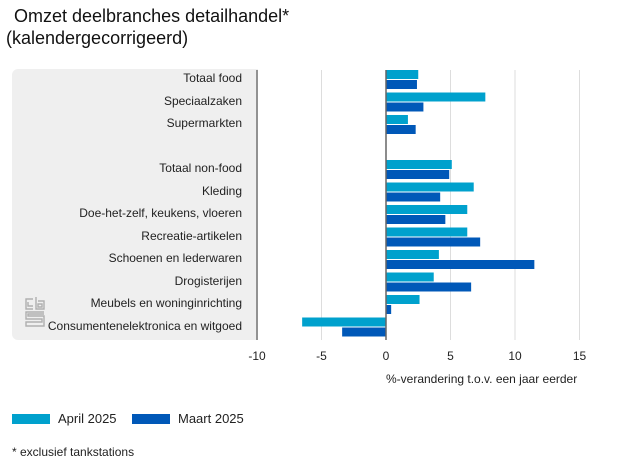 This screenshot has width=627, height=470. Describe the element at coordinates (202, 100) in the screenshot. I see `category-label: Speciaalzaken` at that location.